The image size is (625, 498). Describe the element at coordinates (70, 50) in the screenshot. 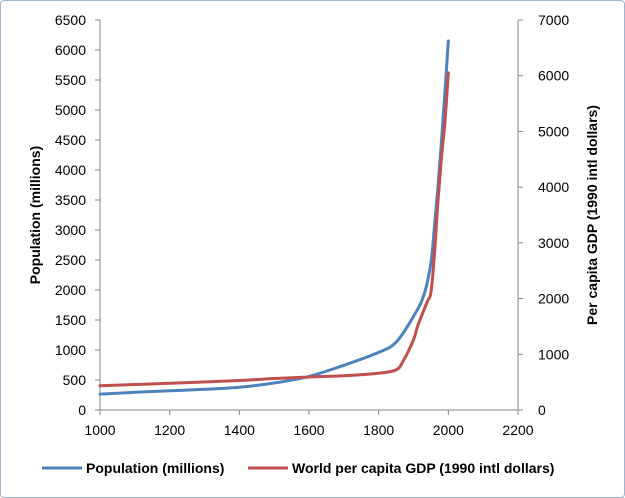

I see `y-left-tick-label: 6000` at that location.